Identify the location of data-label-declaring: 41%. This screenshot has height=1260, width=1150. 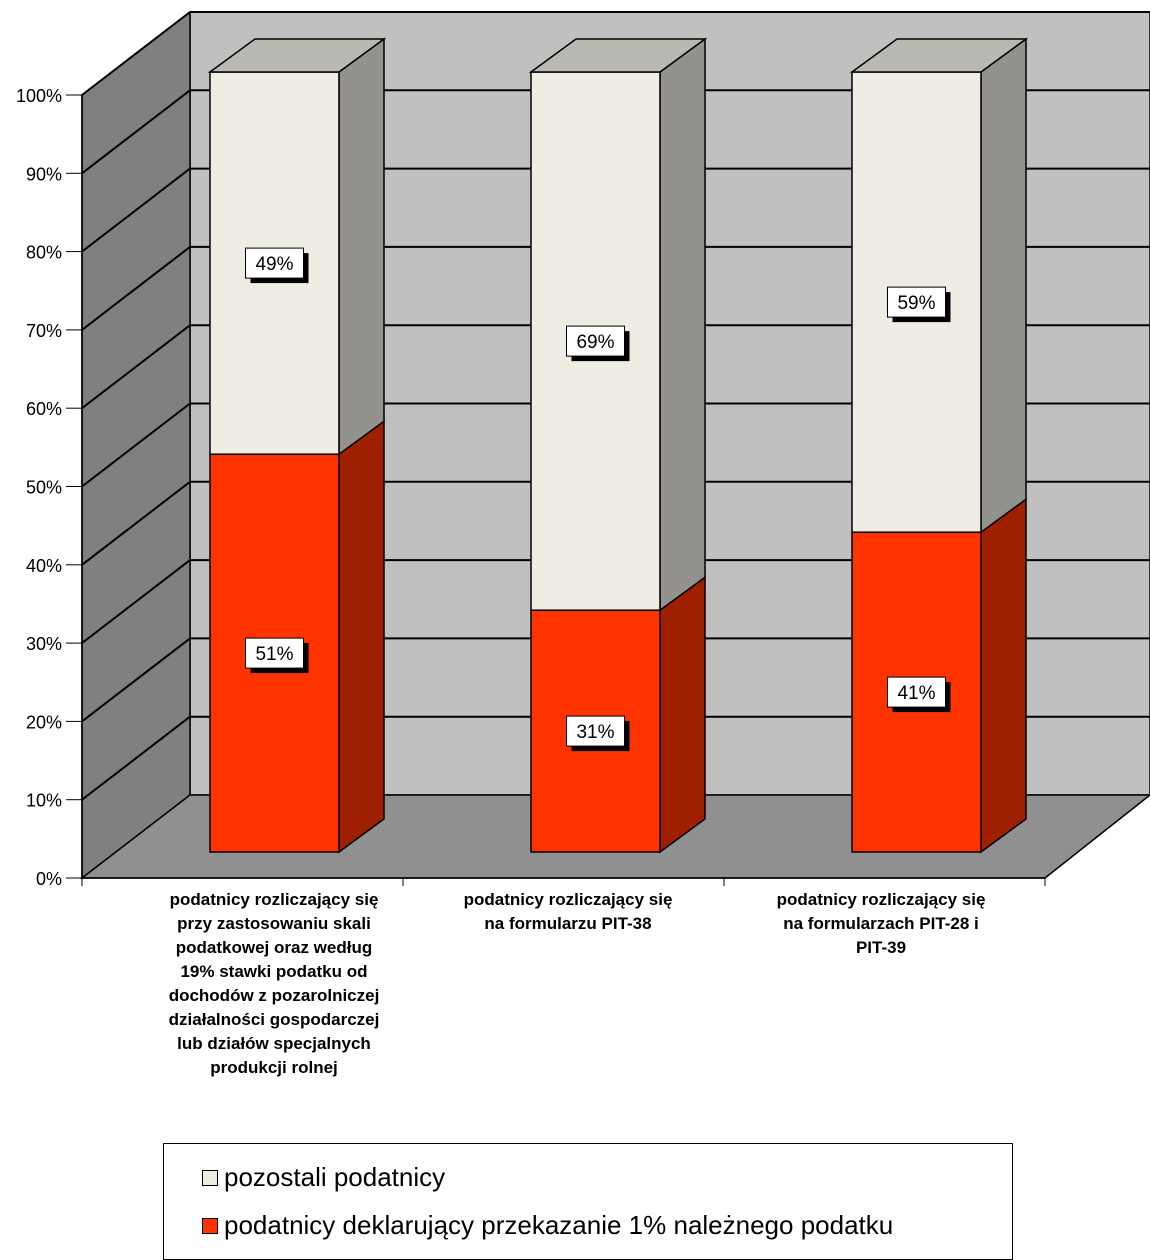
(919, 694).